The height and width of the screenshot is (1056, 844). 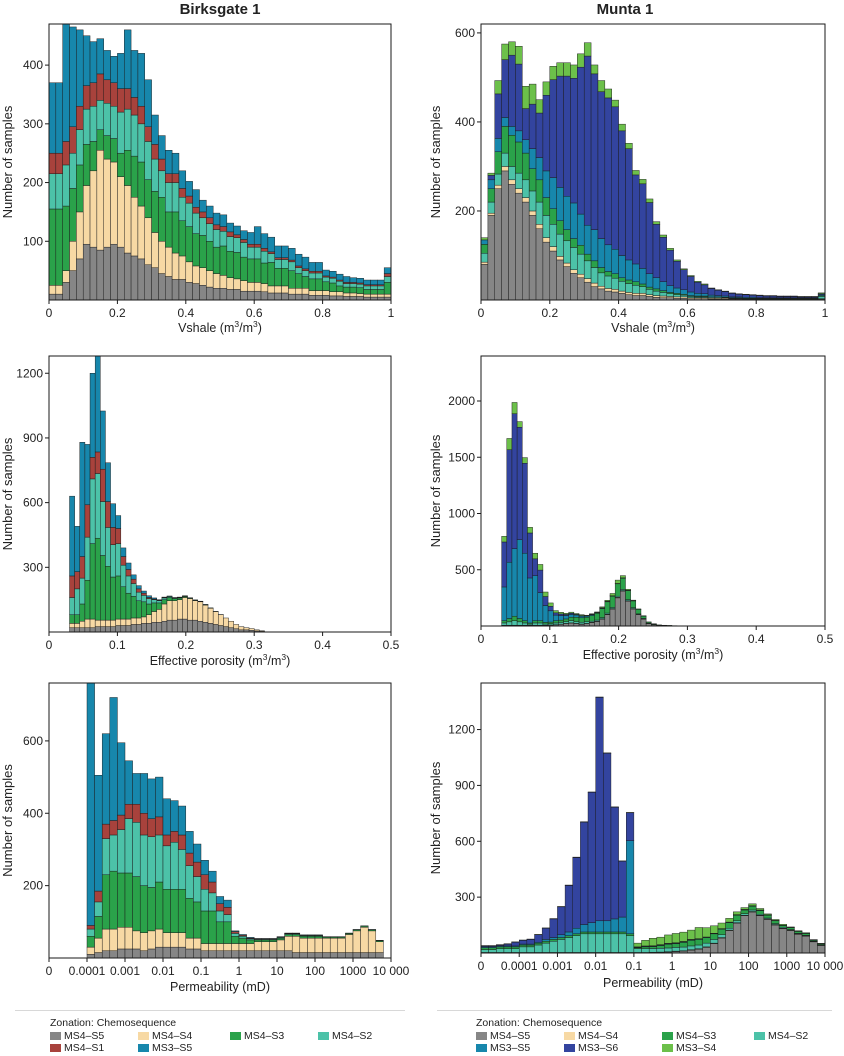 I want to click on legend-label: MS4–S4, so click(x=598, y=1036).